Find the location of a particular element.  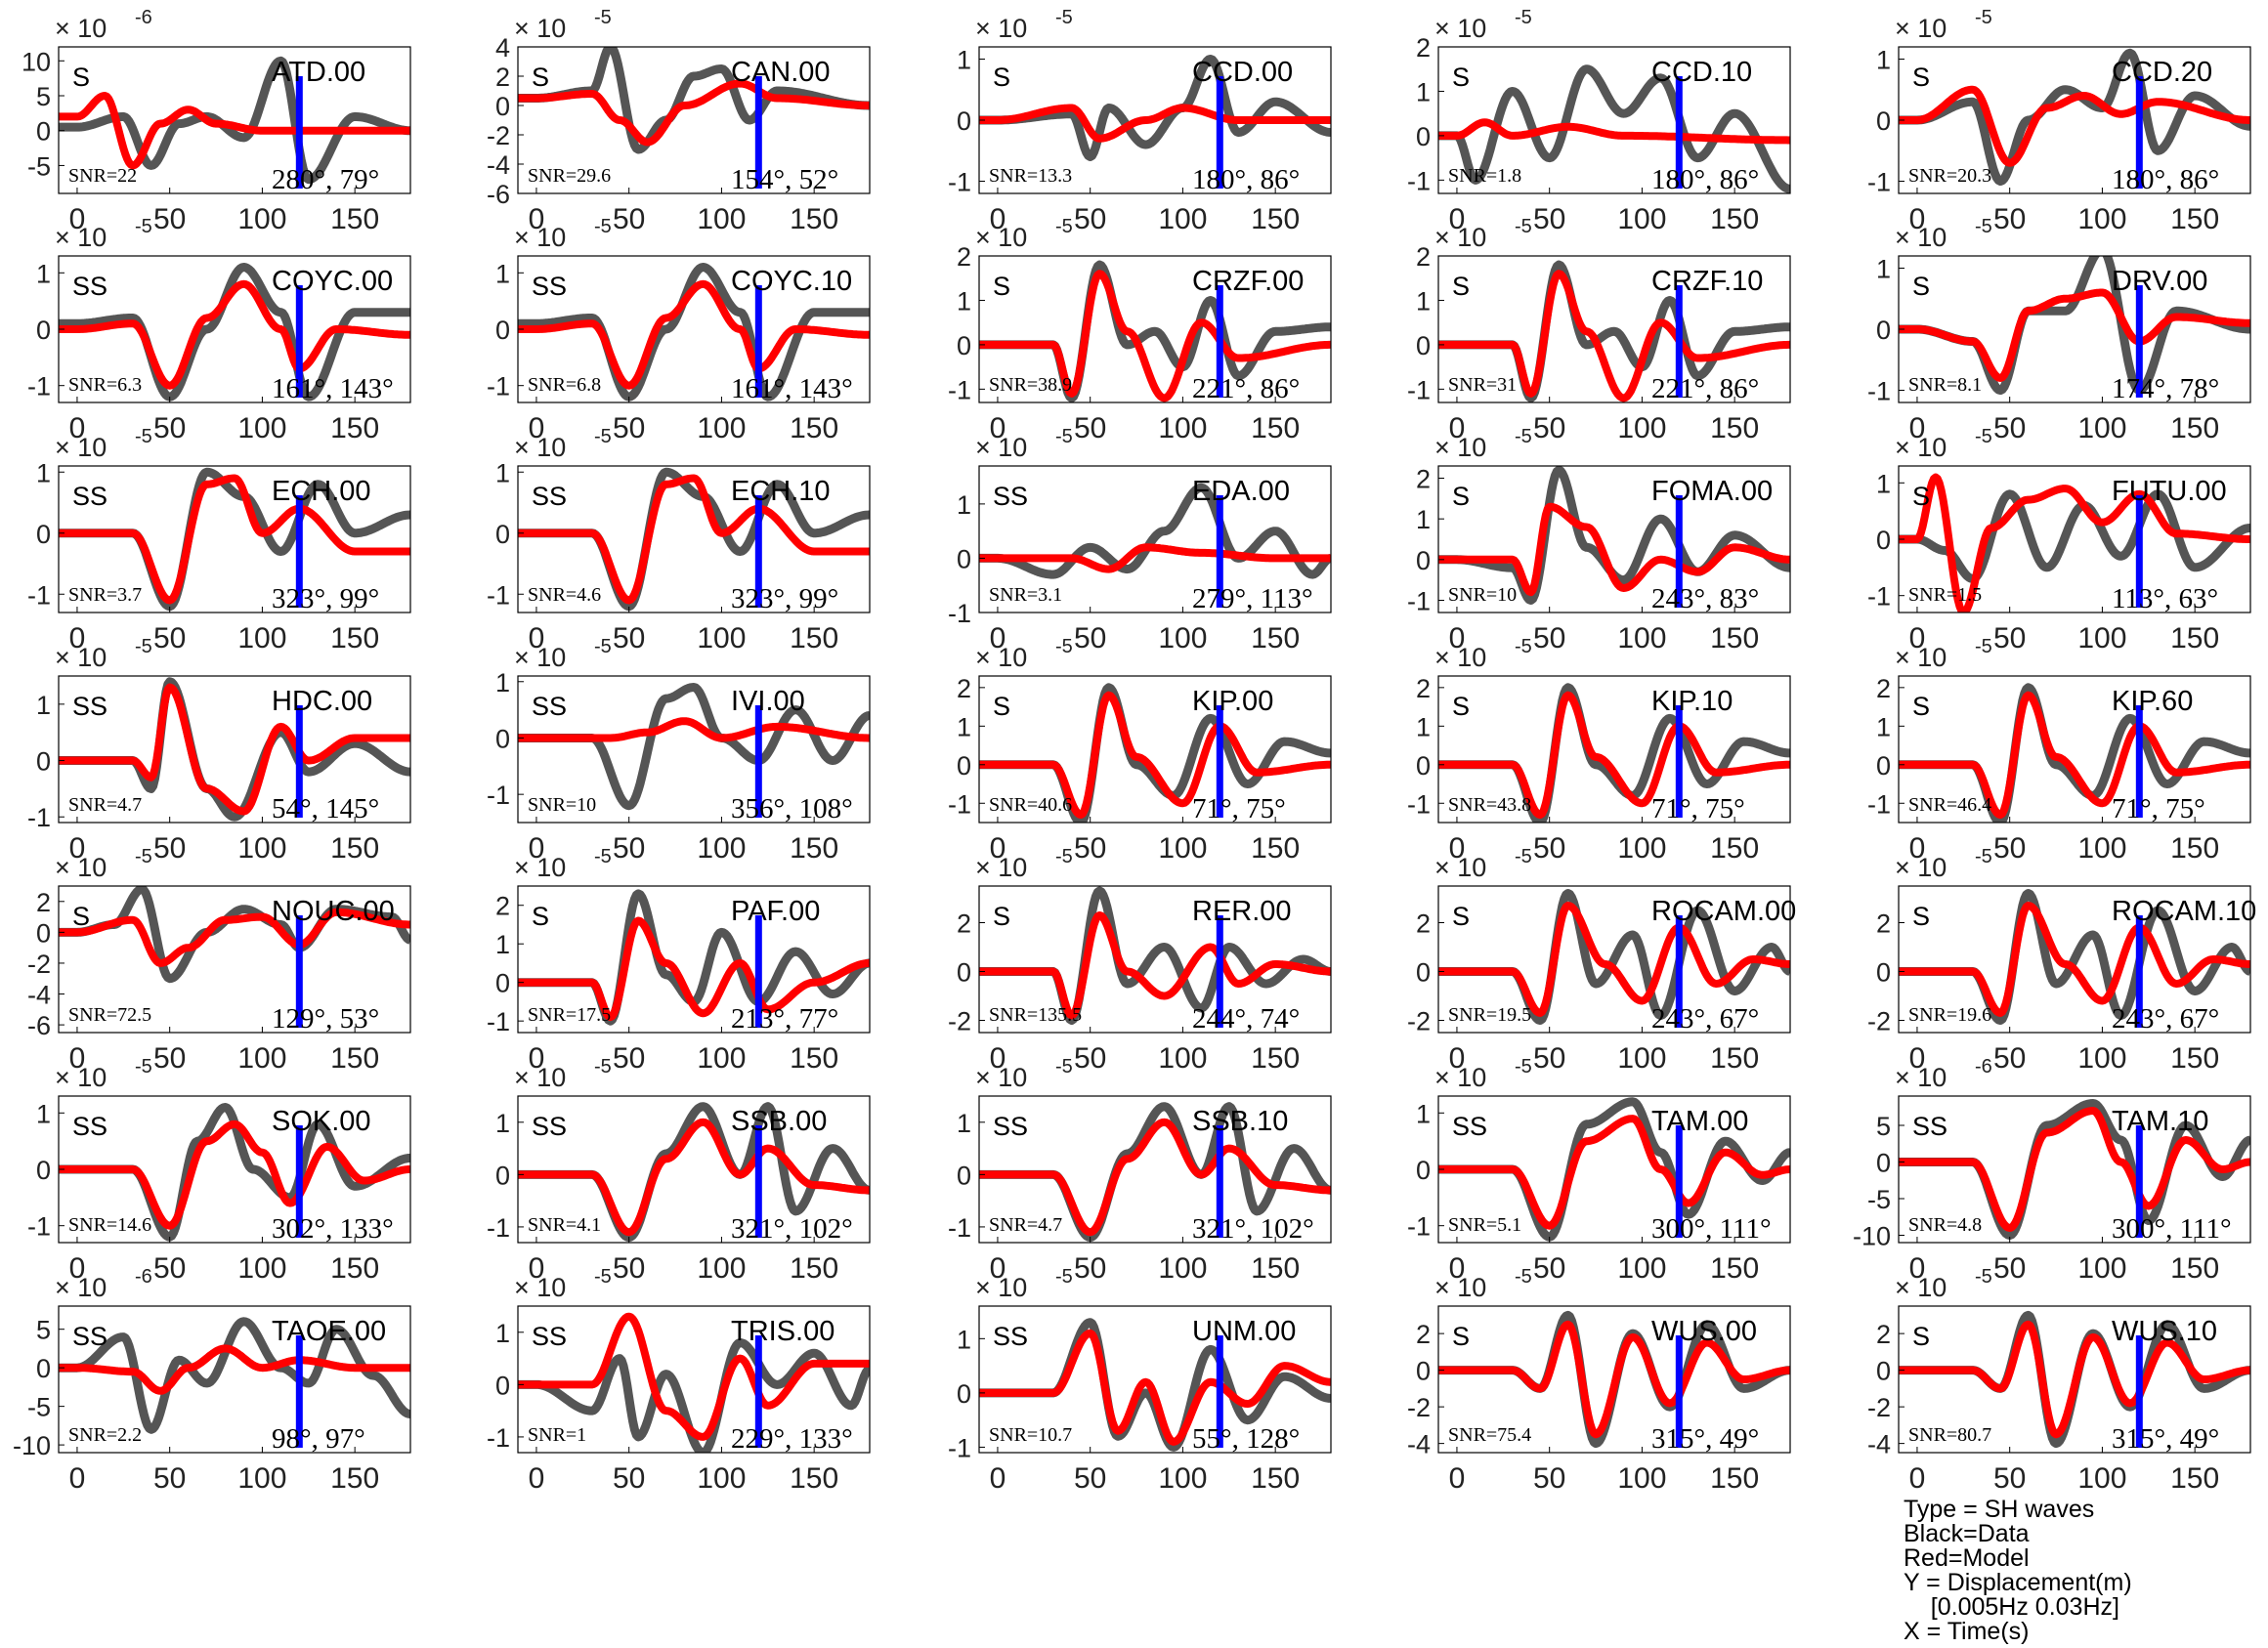

azimuth-distance-label: 180°, 86° is located at coordinates (2165, 179).